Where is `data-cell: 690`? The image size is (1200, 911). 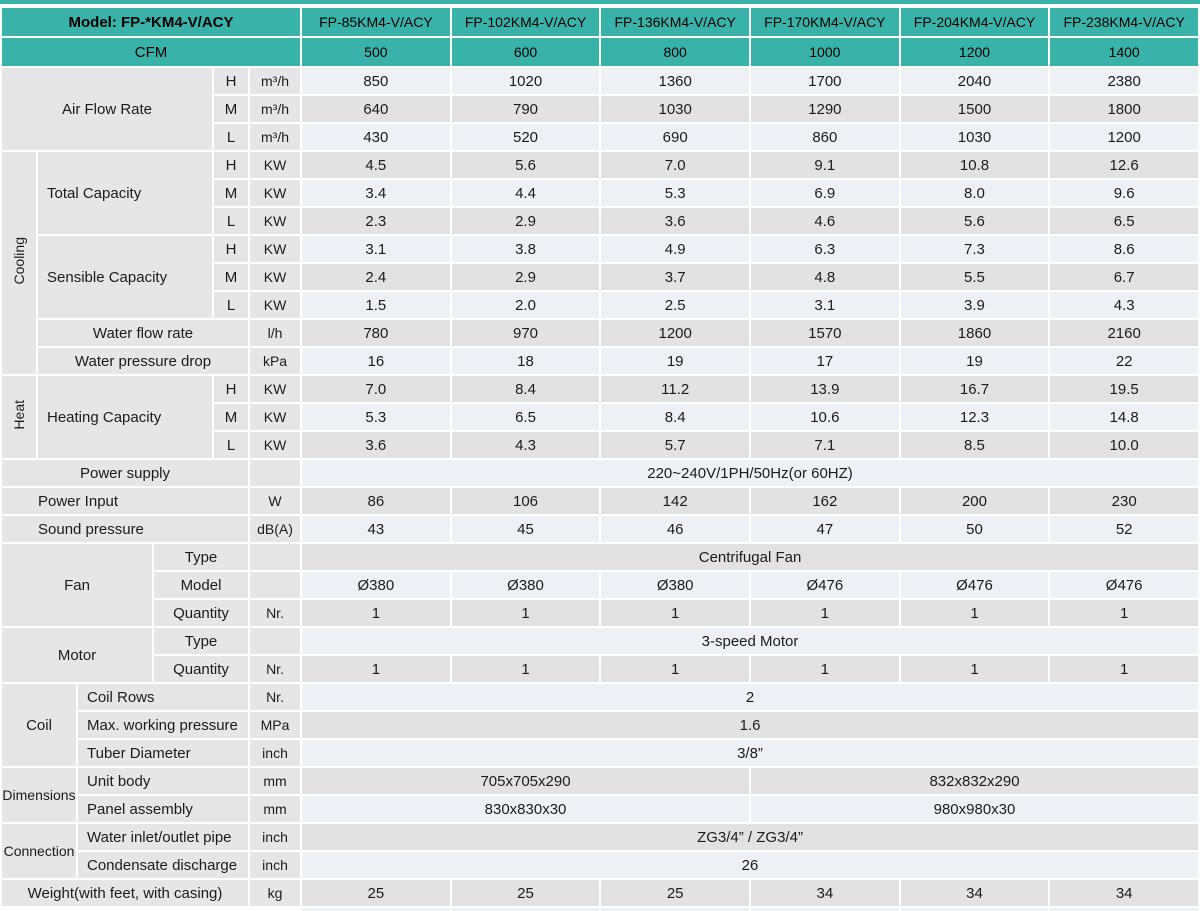
data-cell: 690 is located at coordinates (675, 137).